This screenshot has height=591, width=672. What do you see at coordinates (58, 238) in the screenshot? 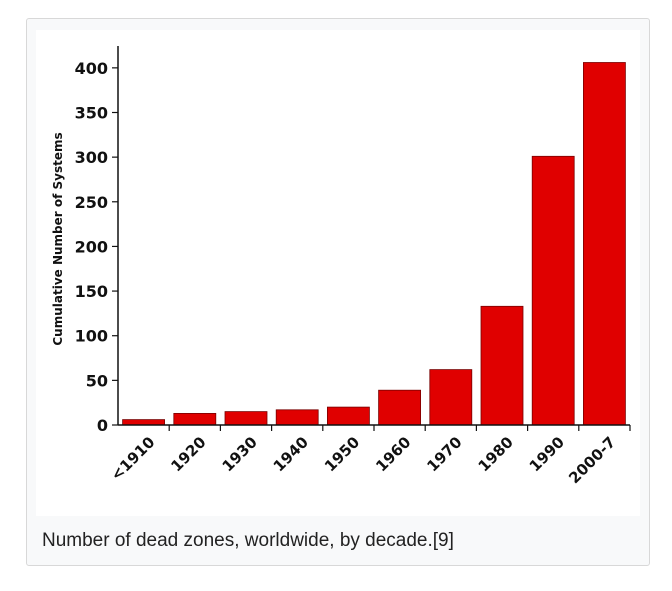
I see `y-axis-label: Cumulative Number of Systems` at bounding box center [58, 238].